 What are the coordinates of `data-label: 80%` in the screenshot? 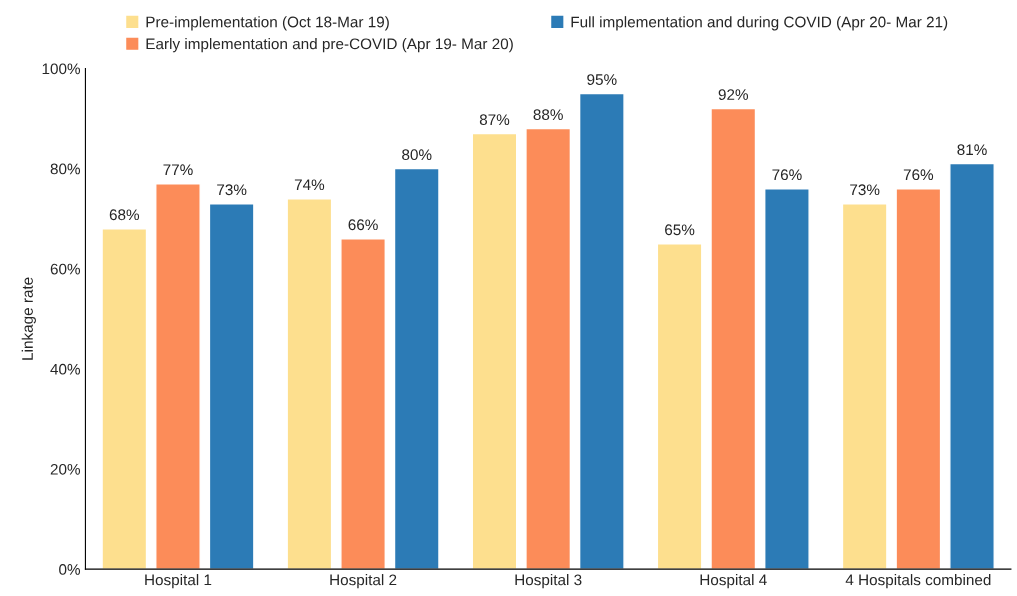 It's located at (417, 155).